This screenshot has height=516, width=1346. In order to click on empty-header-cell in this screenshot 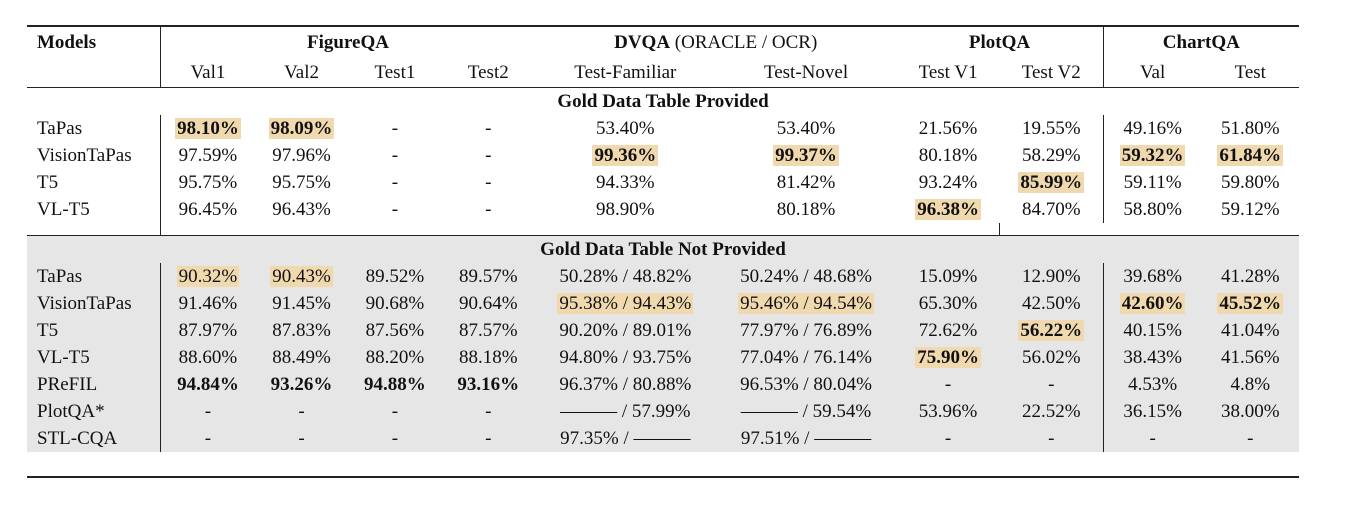, I will do `click(94, 73)`.